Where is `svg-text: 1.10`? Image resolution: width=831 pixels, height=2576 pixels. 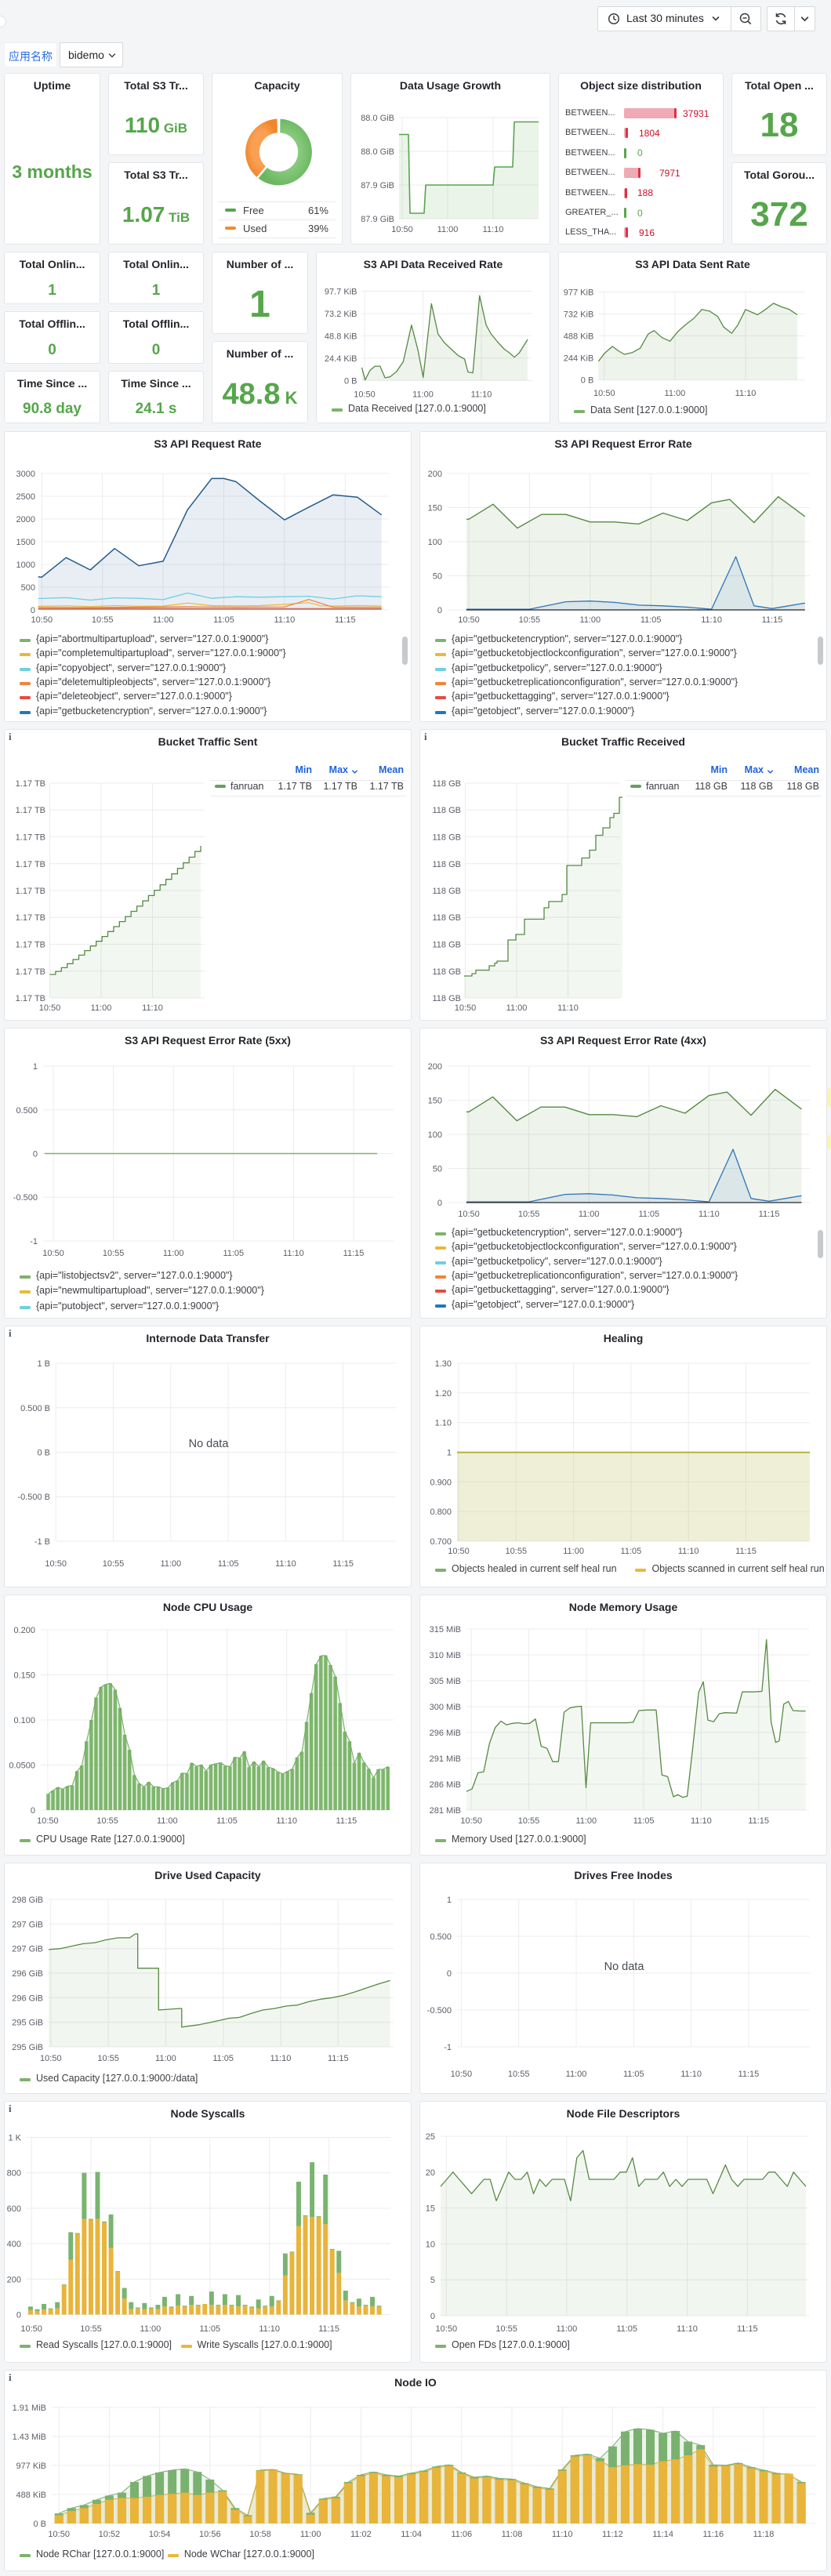 svg-text: 1.10 is located at coordinates (443, 1424).